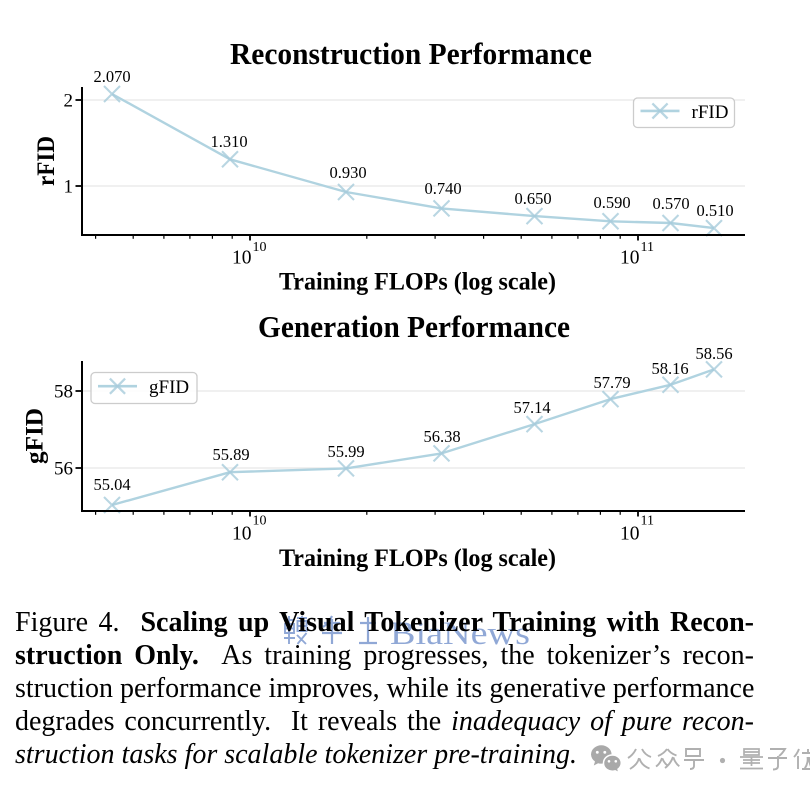 The image size is (810, 790). What do you see at coordinates (228, 141) in the screenshot?
I see `svg-text: 1.310` at bounding box center [228, 141].